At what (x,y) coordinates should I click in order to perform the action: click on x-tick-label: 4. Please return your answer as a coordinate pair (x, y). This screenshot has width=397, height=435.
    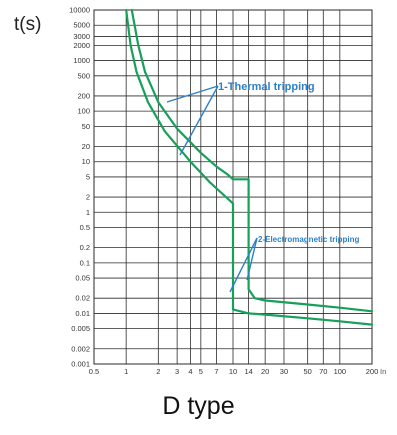
    Looking at the image, I should click on (190, 371).